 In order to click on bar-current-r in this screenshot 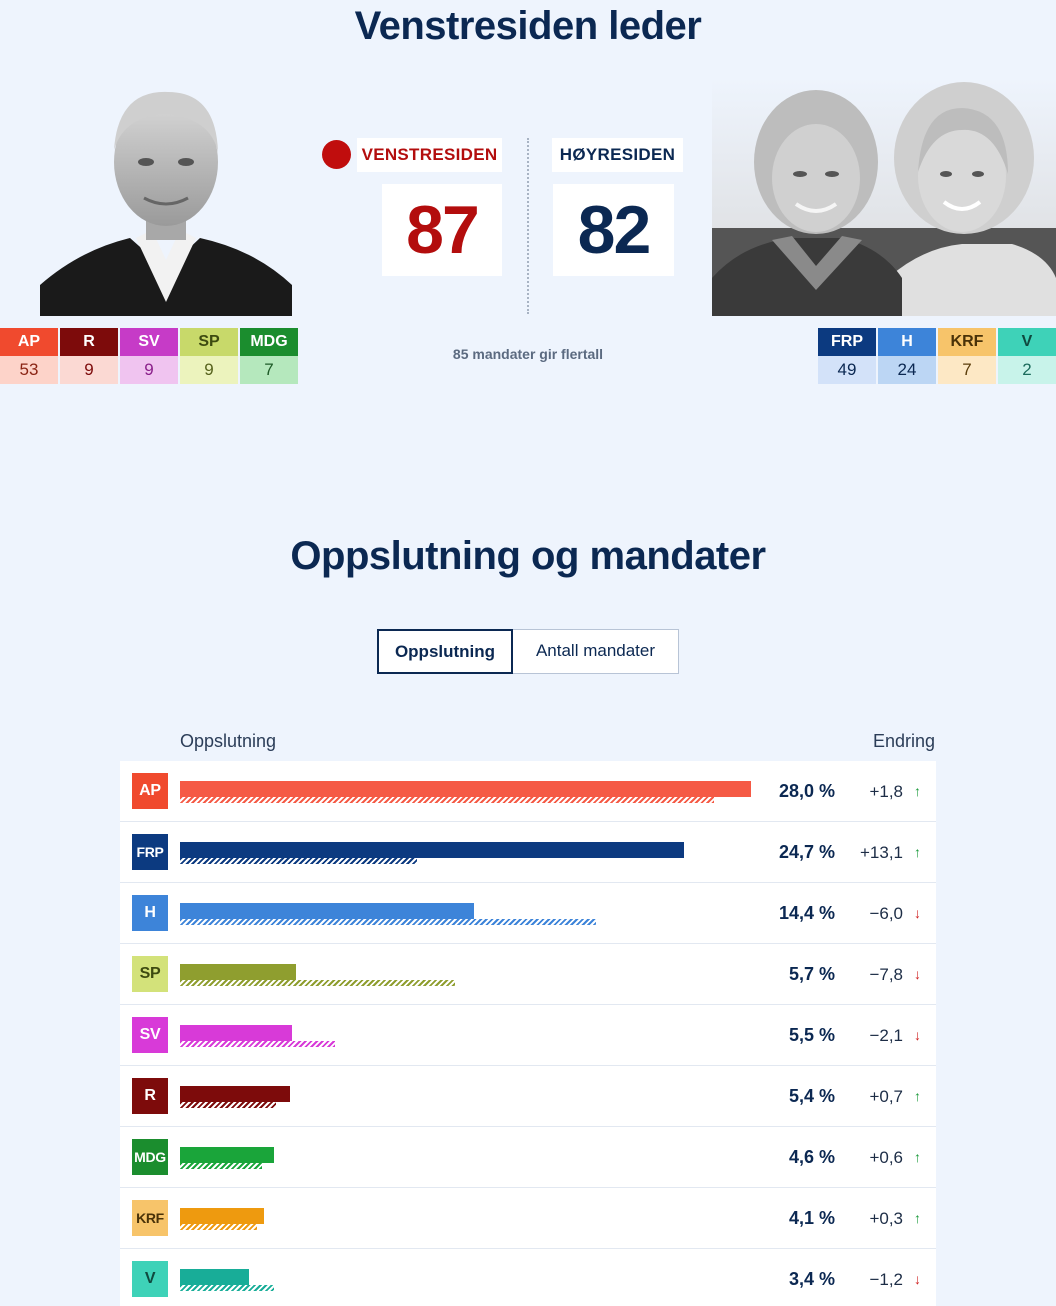, I will do `click(235, 1094)`.